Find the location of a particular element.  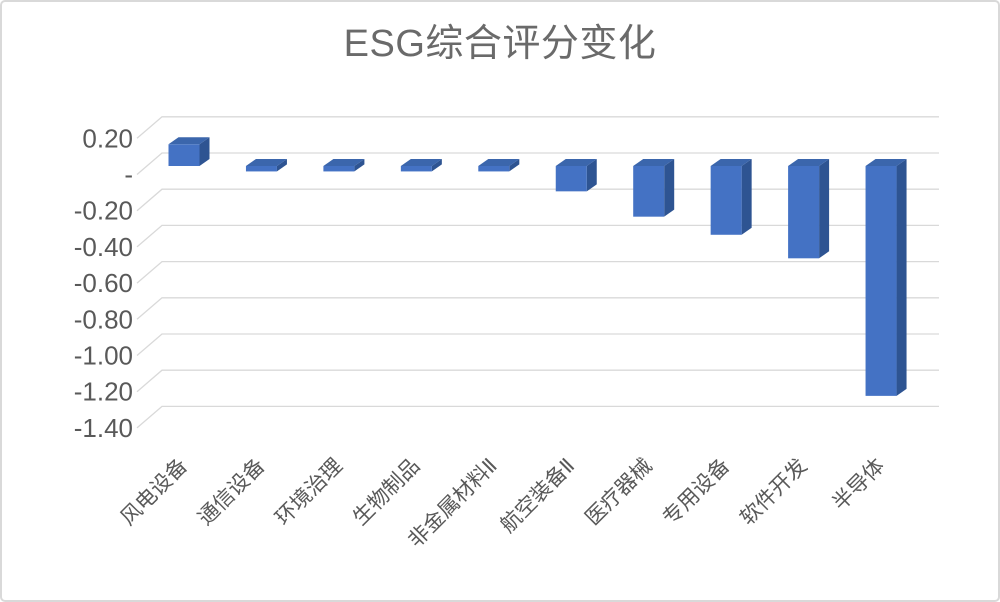

chart-title: ESG综合评分变化 is located at coordinates (500, 44).